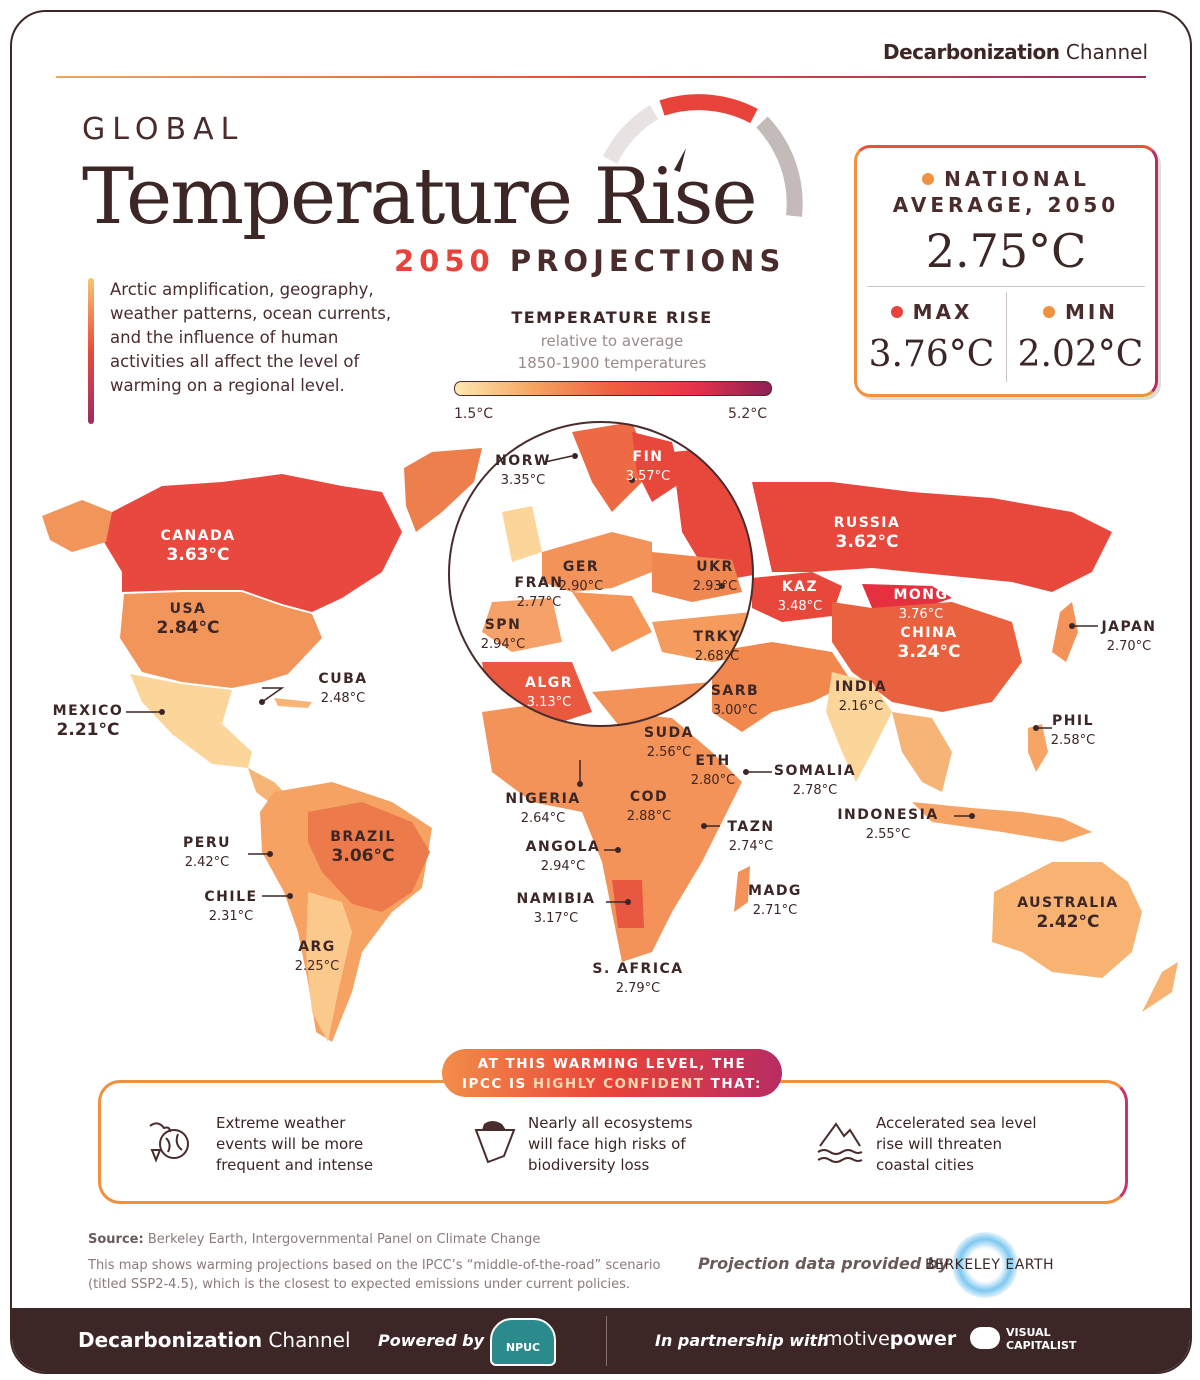  I want to click on russia-shape, so click(932, 537).